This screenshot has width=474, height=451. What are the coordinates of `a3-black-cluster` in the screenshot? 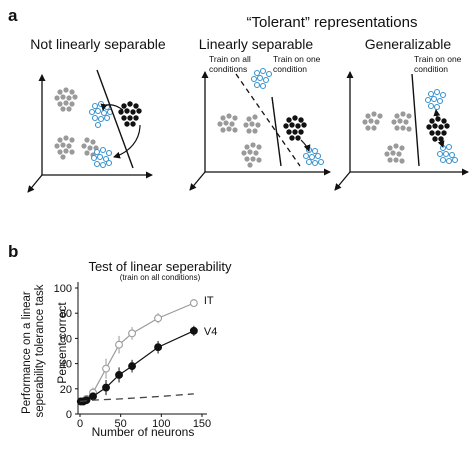 It's located at (438, 129).